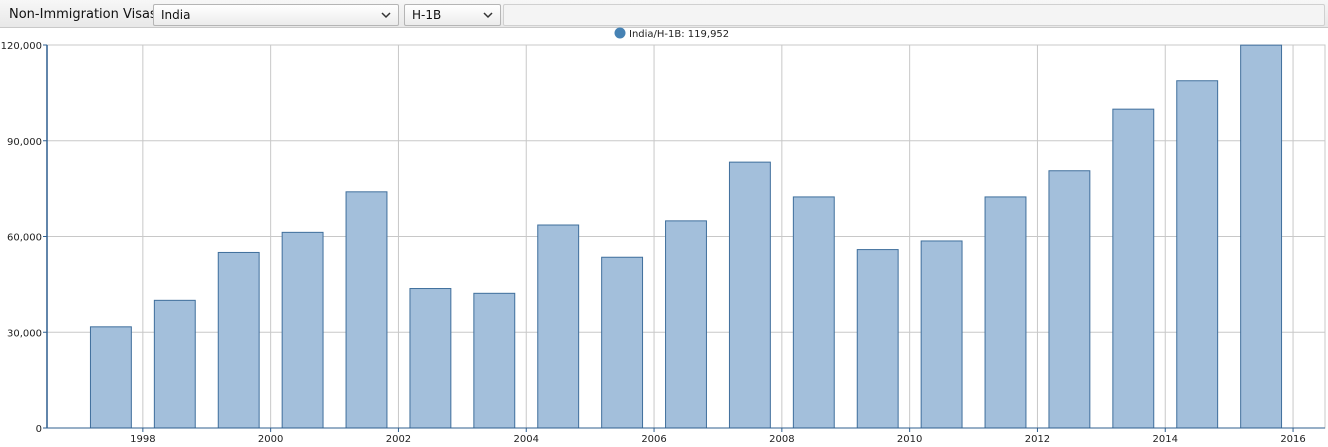  What do you see at coordinates (24, 142) in the screenshot?
I see `y-tick-label: 90,000` at bounding box center [24, 142].